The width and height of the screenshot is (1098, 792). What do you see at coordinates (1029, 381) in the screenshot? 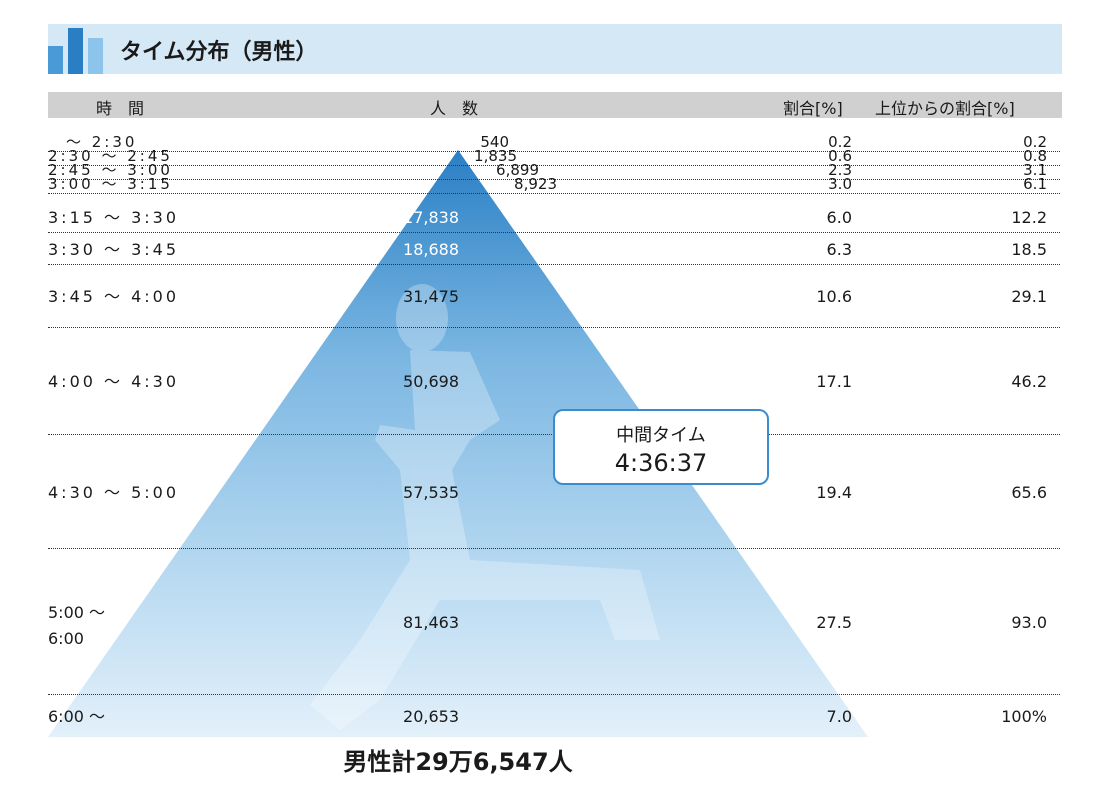
I see `cum-cell: 46.2` at bounding box center [1029, 381].